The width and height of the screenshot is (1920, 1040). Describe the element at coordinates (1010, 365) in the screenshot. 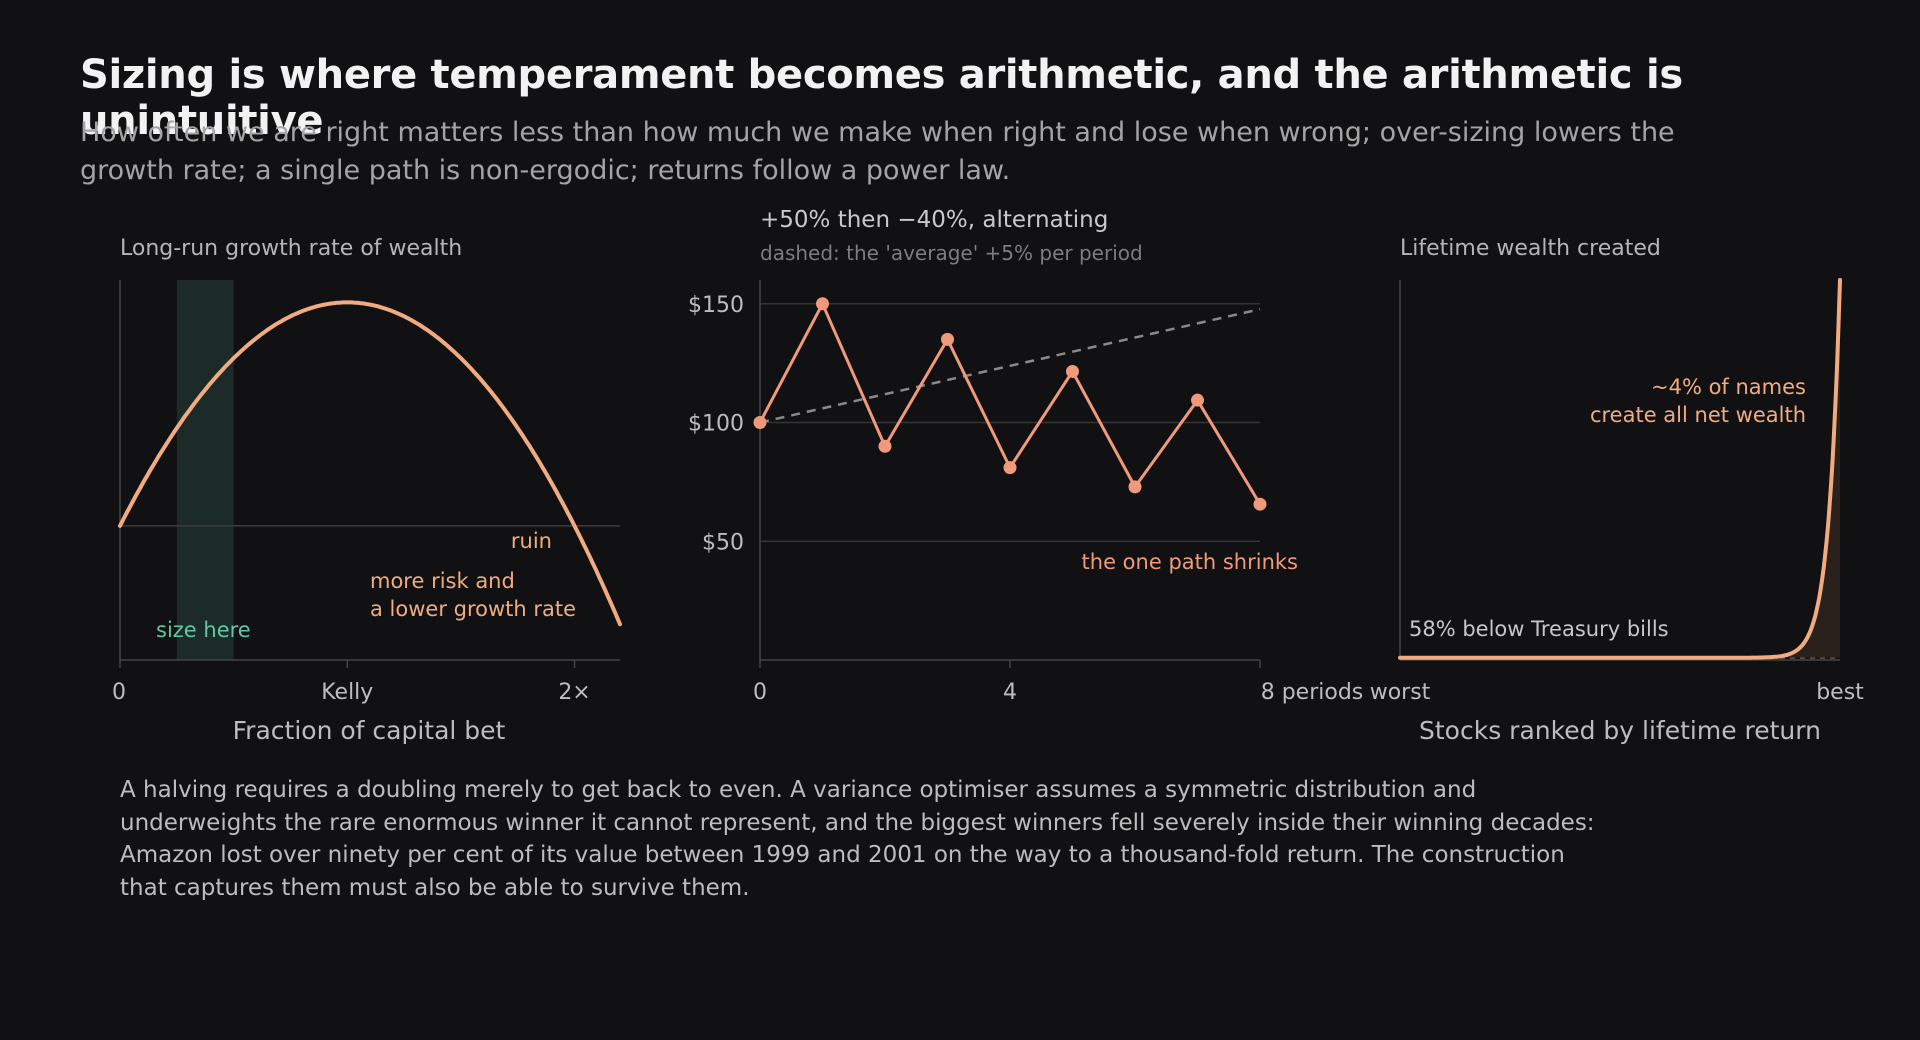

I see `average-dashed-line` at that location.